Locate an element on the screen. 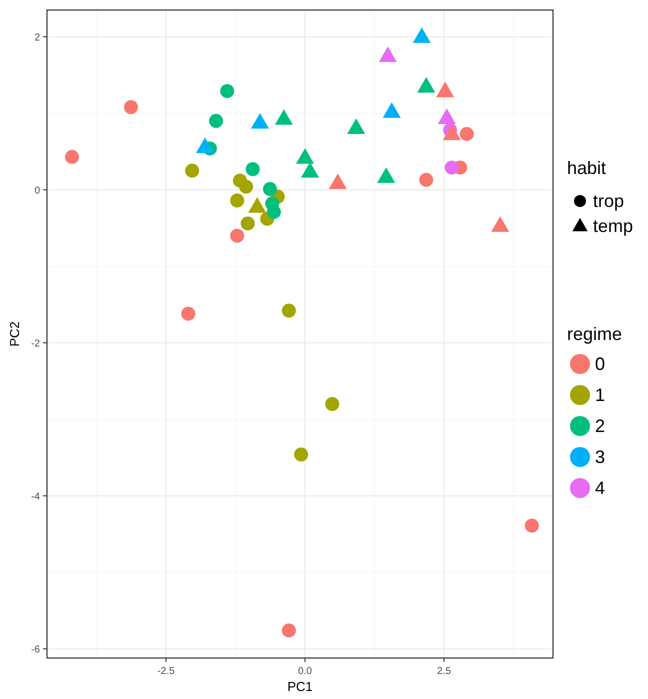  y-tick-label: -2 is located at coordinates (35, 344).